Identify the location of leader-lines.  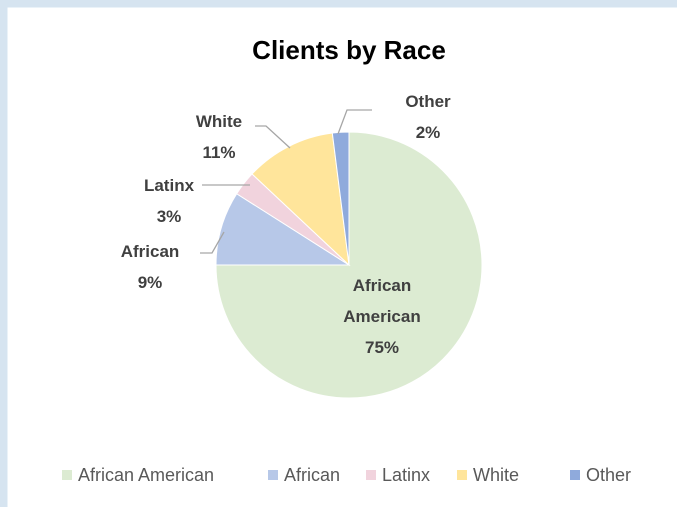
(286, 181).